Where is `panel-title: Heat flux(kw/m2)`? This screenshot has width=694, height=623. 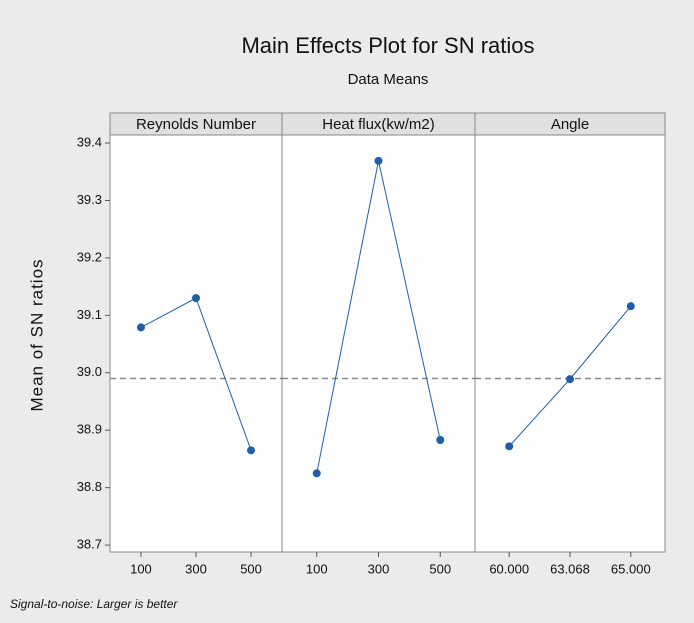 panel-title: Heat flux(kw/m2) is located at coordinates (378, 124).